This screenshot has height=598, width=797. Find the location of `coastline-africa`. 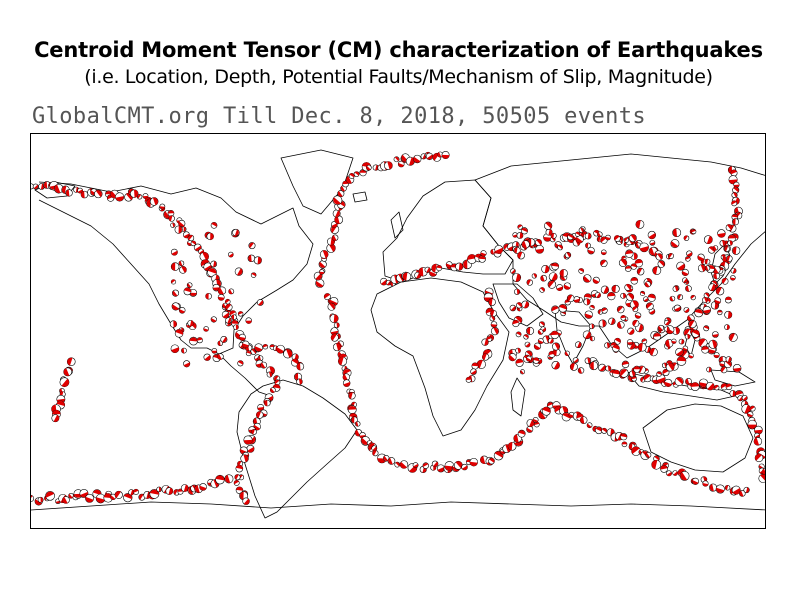

coastline-africa is located at coordinates (440, 357).